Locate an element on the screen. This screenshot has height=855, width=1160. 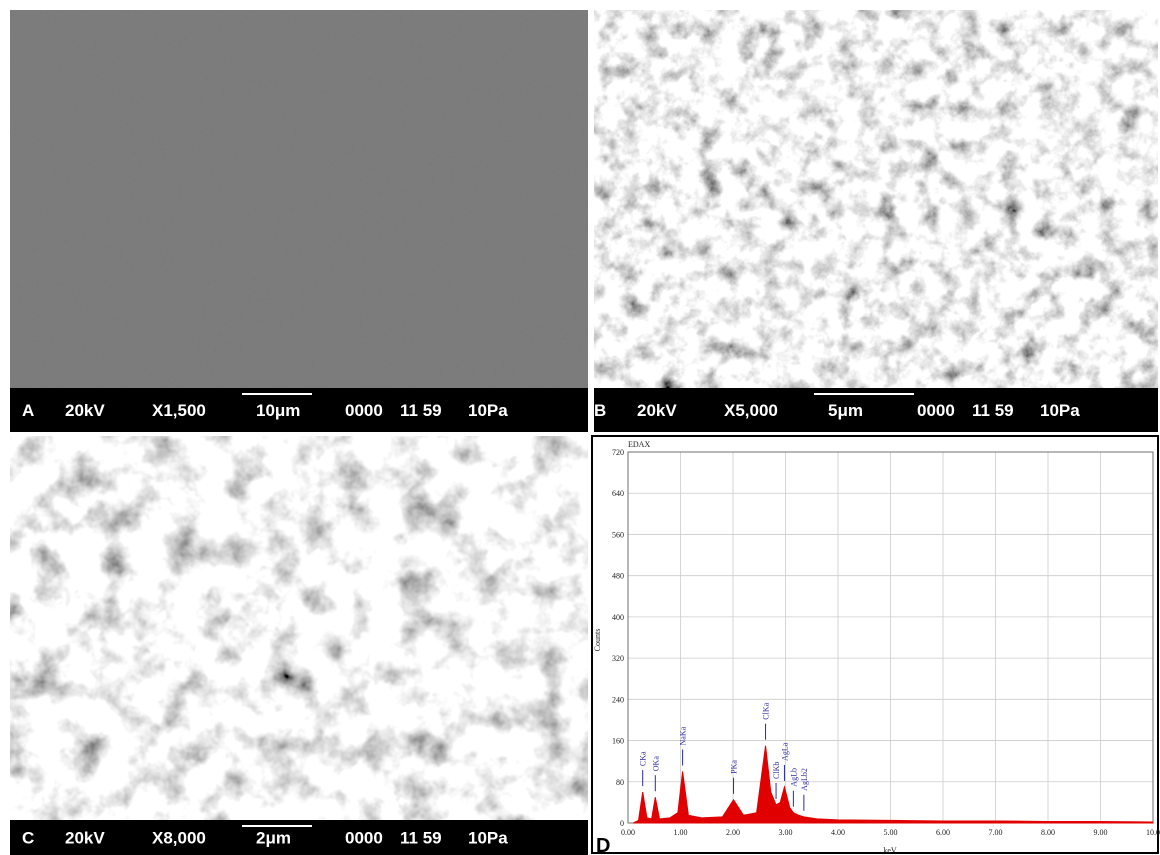
y-tick-label: 240 is located at coordinates (618, 699).